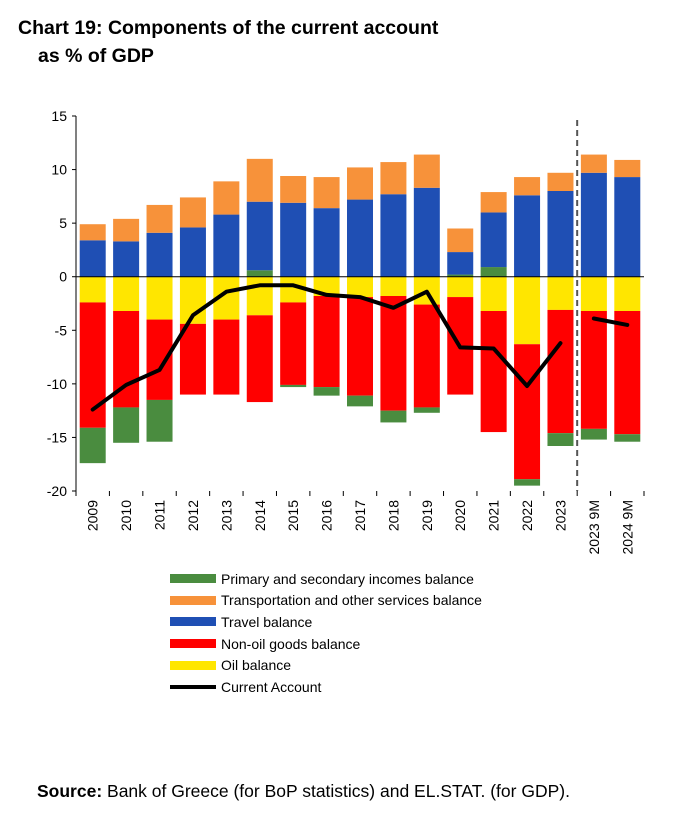  What do you see at coordinates (92, 289) in the screenshot?
I see `bar-oil-2009` at bounding box center [92, 289].